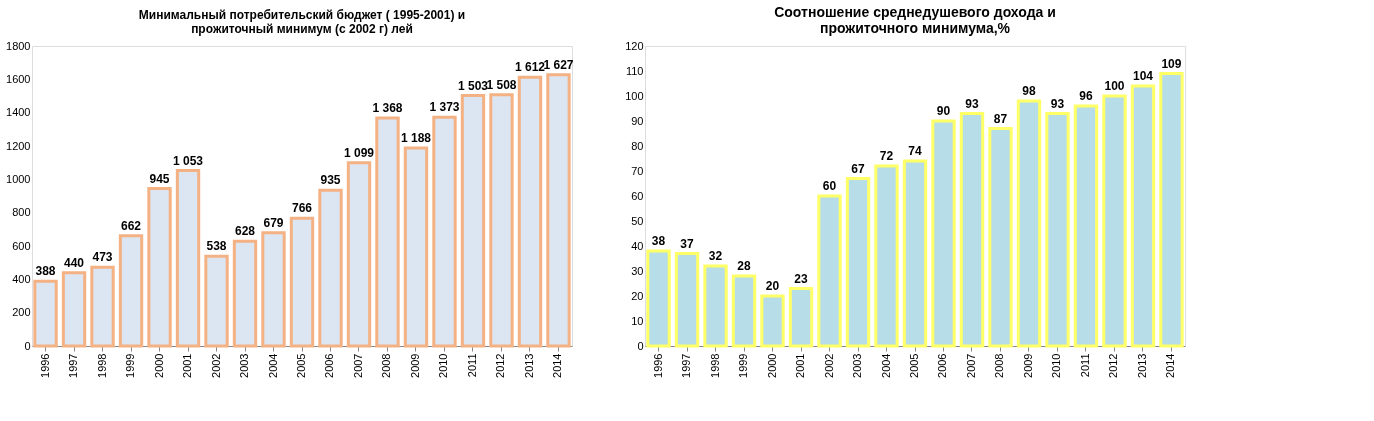 The width and height of the screenshot is (1374, 421). Describe the element at coordinates (1086, 96) in the screenshot. I see `data-label: 96` at that location.